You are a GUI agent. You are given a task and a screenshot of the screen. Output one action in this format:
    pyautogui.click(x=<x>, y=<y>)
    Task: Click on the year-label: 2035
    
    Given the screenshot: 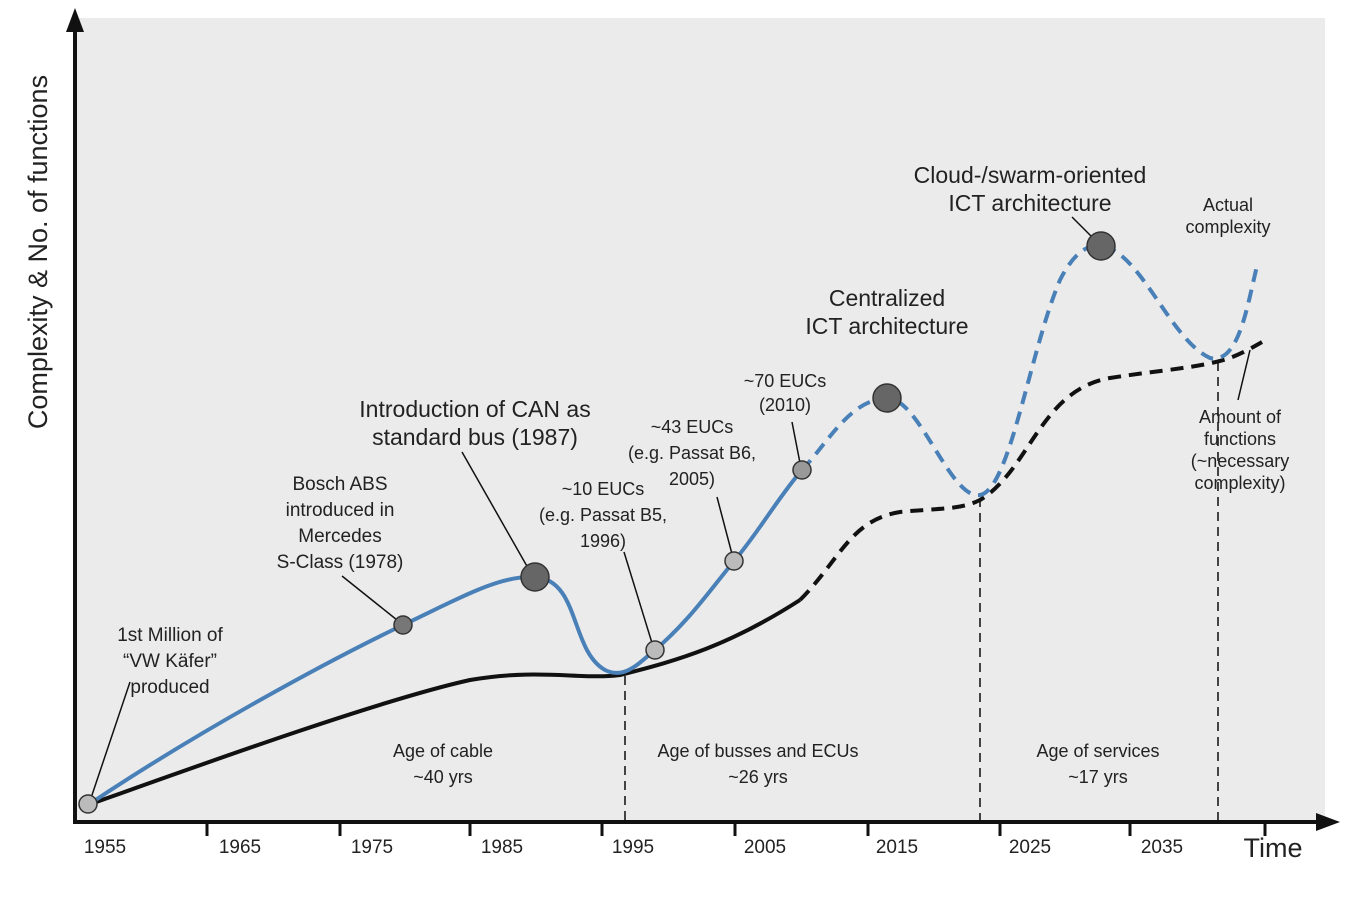 What is the action you would take?
    pyautogui.click(x=1162, y=847)
    